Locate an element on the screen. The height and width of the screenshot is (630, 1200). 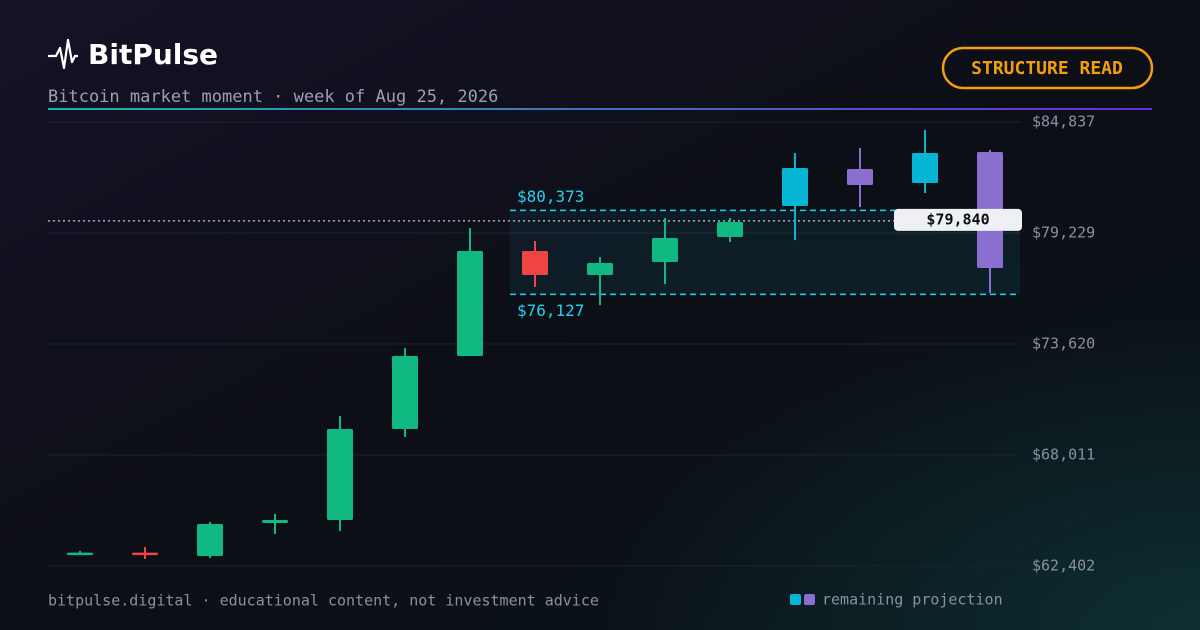
y-tick-label: $84,837 is located at coordinates (1063, 122).